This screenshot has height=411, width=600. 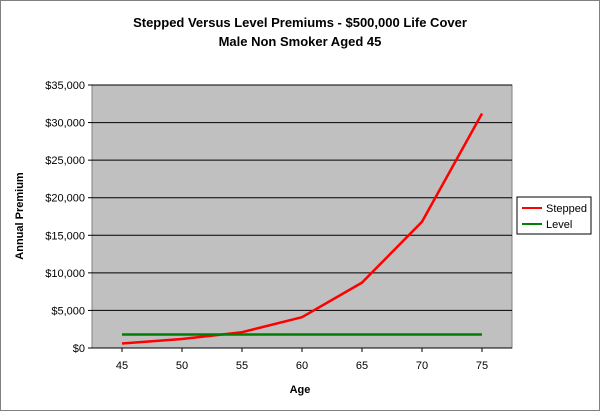 What do you see at coordinates (122, 366) in the screenshot?
I see `x-tick-label: 45` at bounding box center [122, 366].